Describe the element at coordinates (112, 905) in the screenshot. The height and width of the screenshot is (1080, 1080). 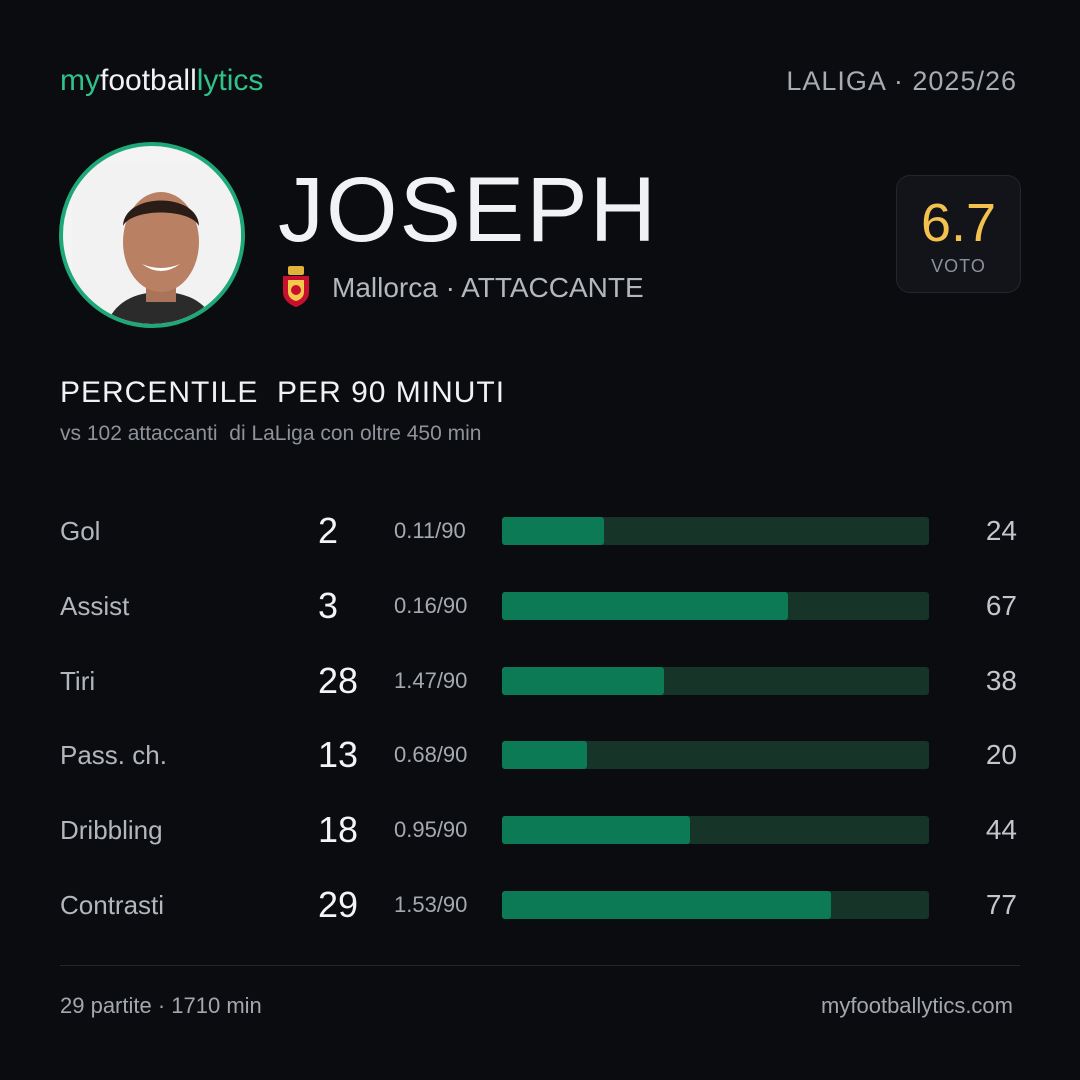
I see `stat-label: Contrasti` at that location.